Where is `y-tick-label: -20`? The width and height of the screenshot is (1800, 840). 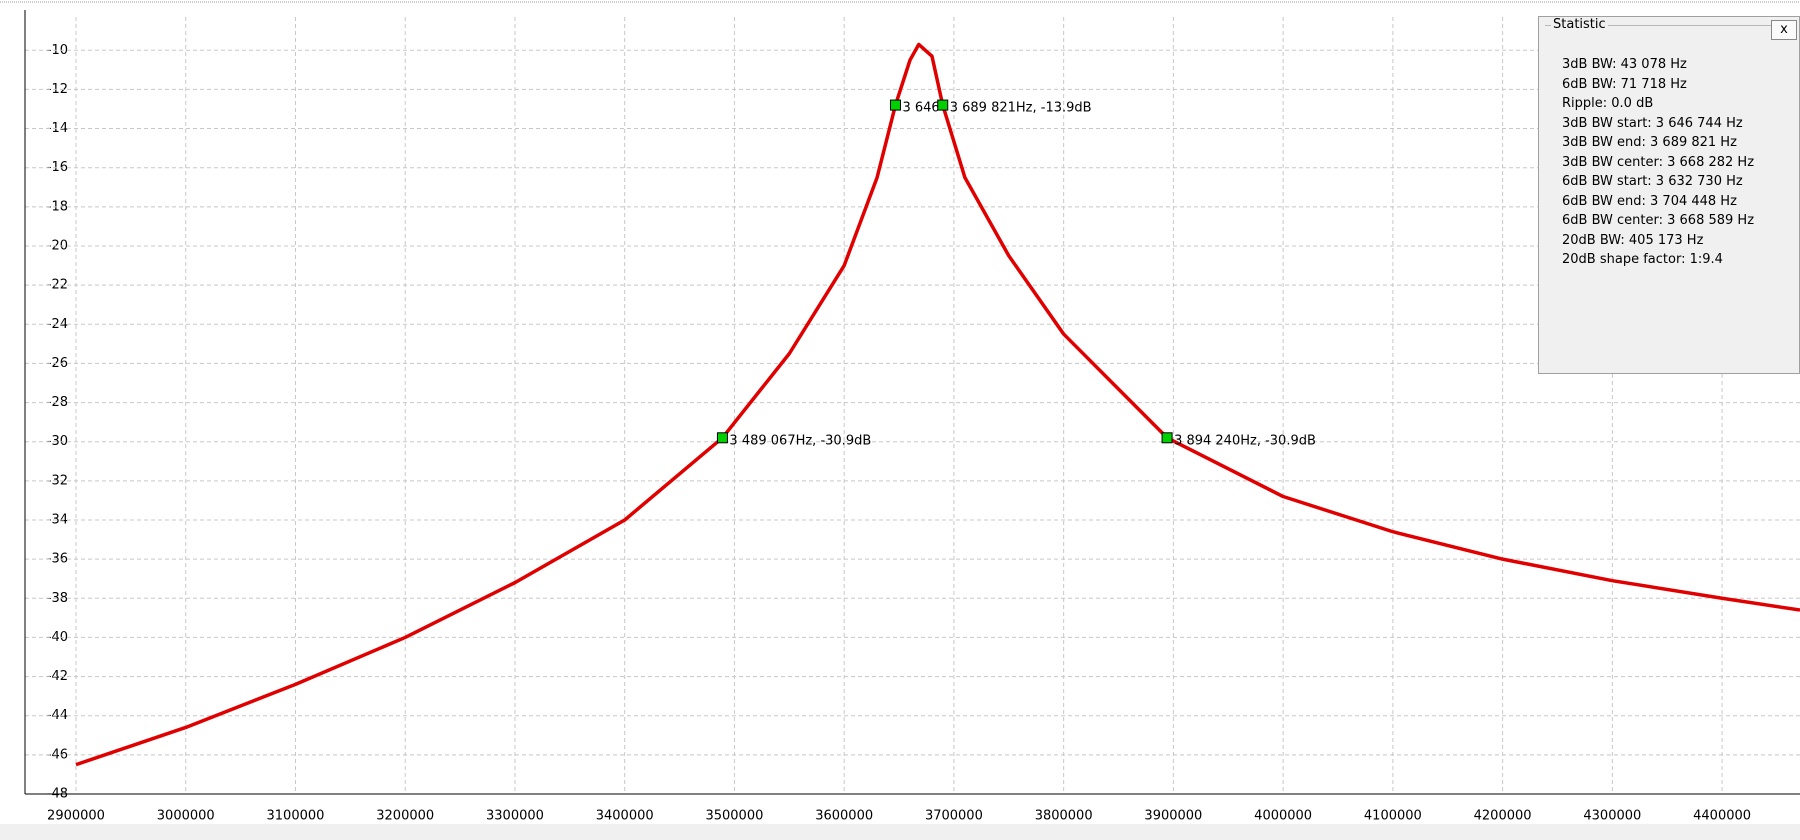 y-tick-label: -20 is located at coordinates (57, 245).